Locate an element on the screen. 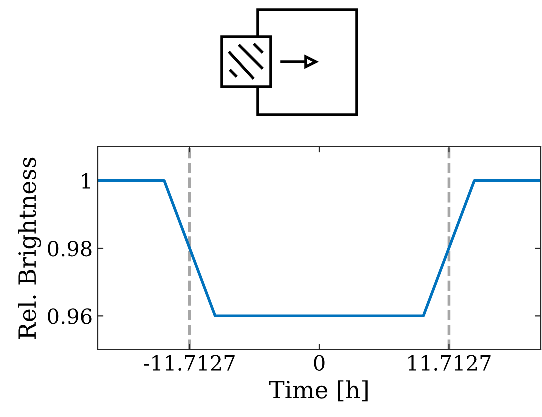 The image size is (542, 417). y-tick-label: 0.98 is located at coordinates (70, 248).